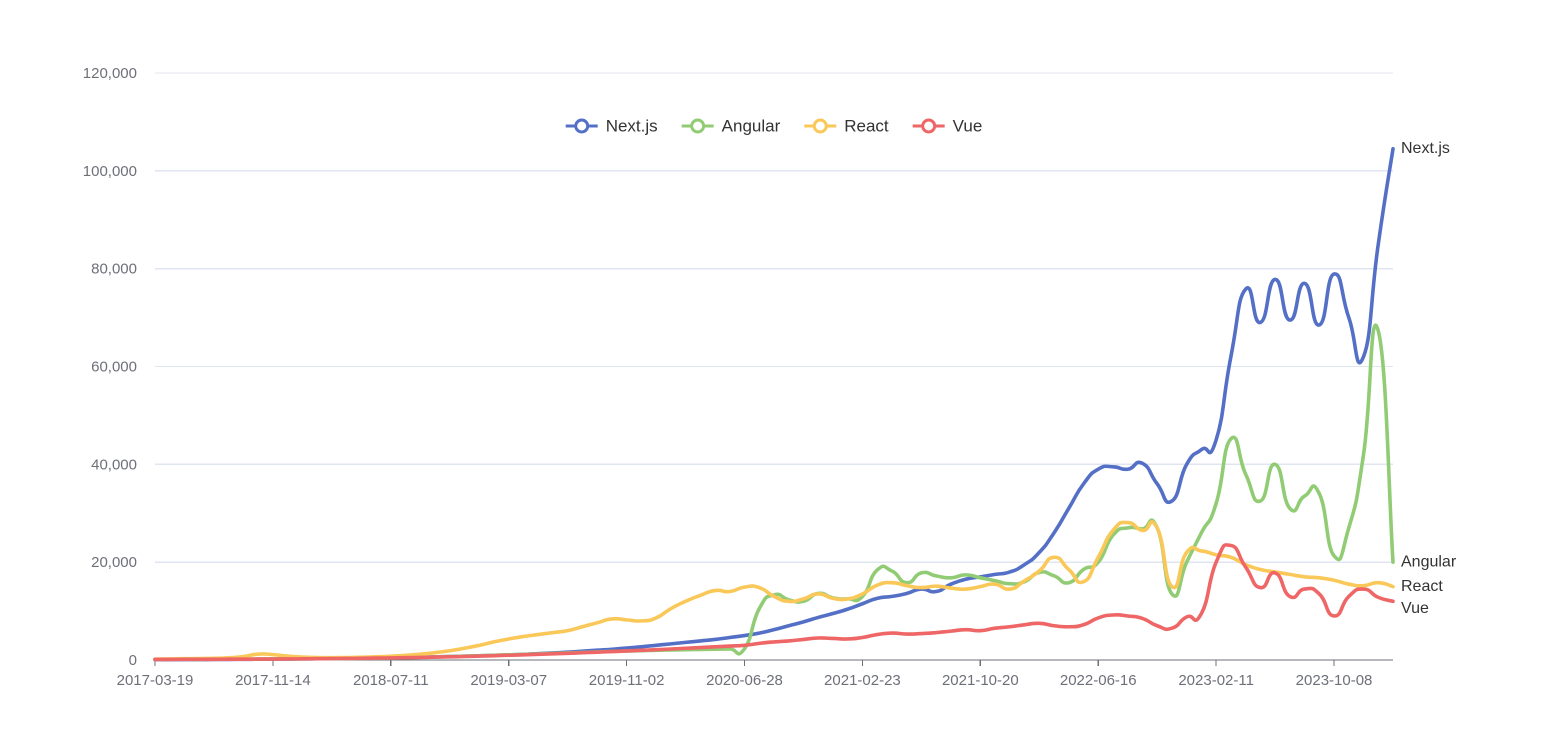 The width and height of the screenshot is (1550, 750). What do you see at coordinates (273, 680) in the screenshot?
I see `x-axis-tick-label: 2017-11-14` at bounding box center [273, 680].